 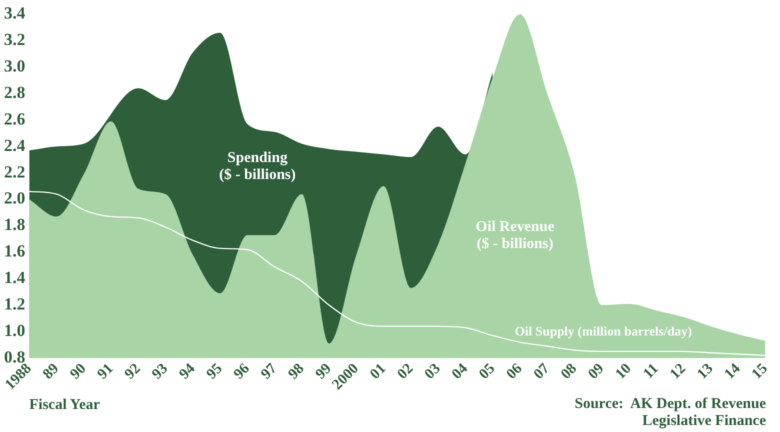 I want to click on x-tick-label: 02, so click(x=405, y=371).